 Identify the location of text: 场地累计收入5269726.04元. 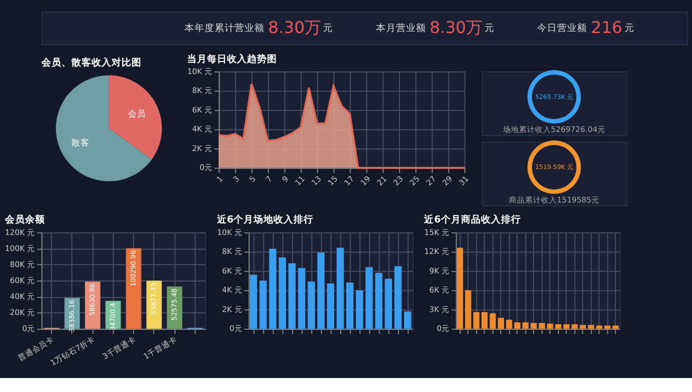
(554, 129).